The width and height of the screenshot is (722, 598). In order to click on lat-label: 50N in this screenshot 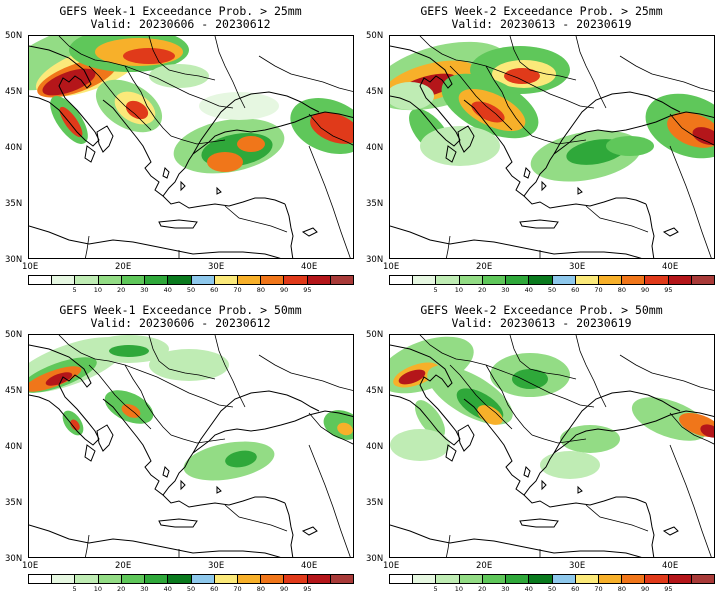, I will do `click(14, 36)`.